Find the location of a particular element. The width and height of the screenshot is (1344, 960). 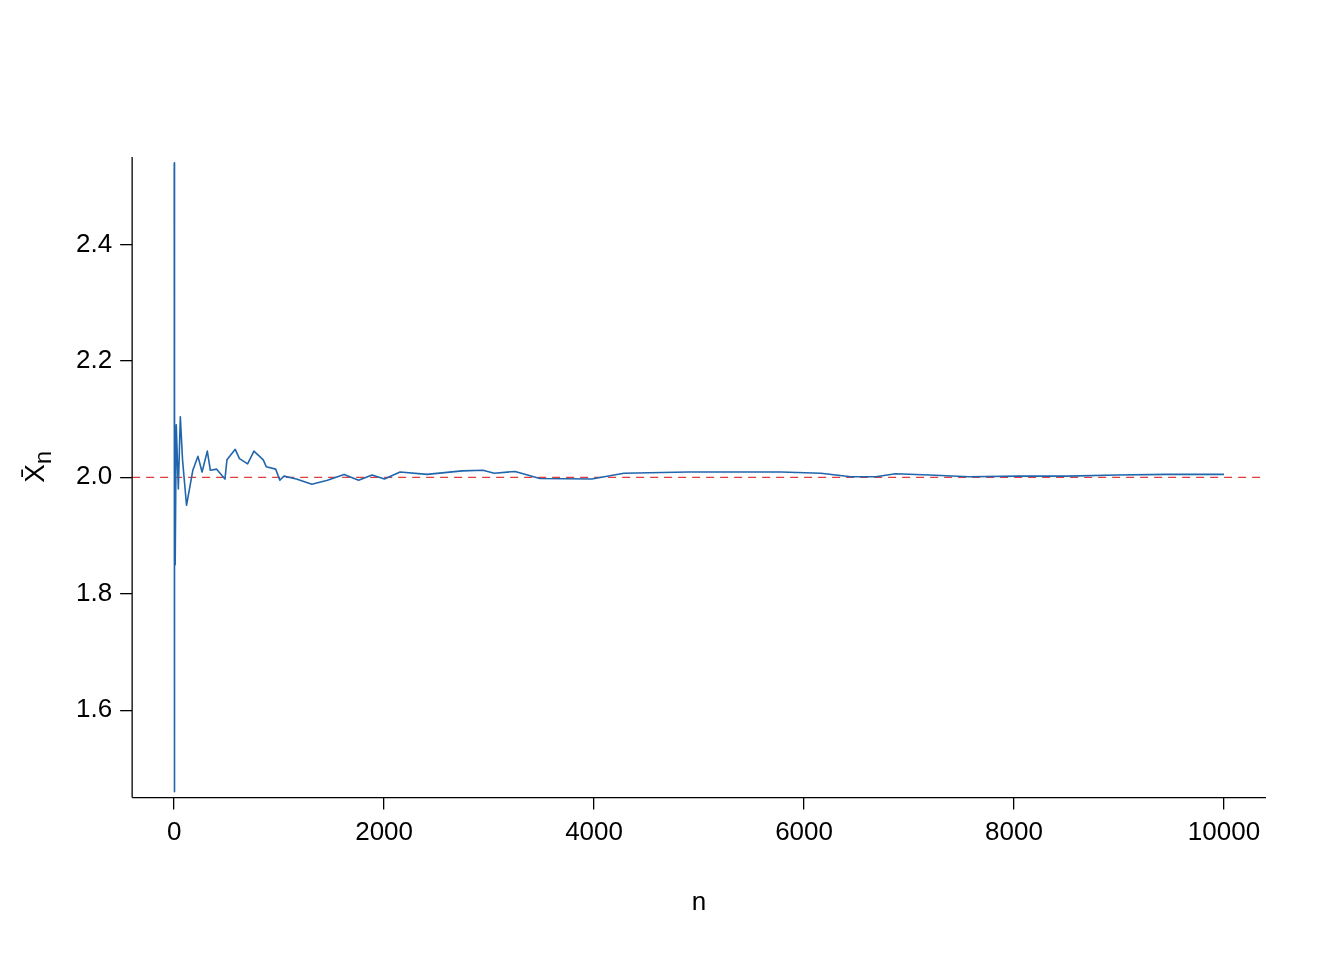

x-tick-label: 8000 is located at coordinates (1014, 831).